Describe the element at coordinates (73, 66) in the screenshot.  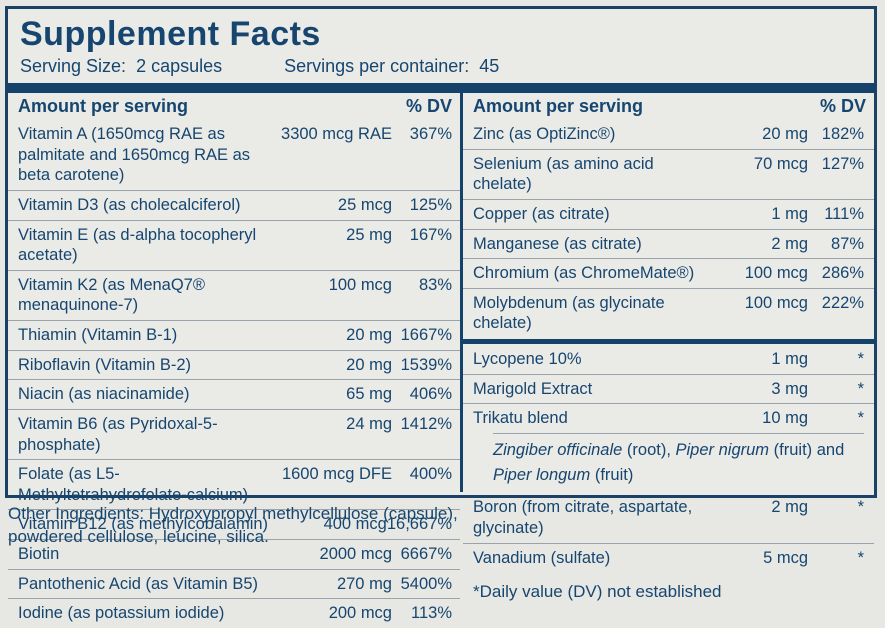
I see `serving-size-label: Serving Size:` at that location.